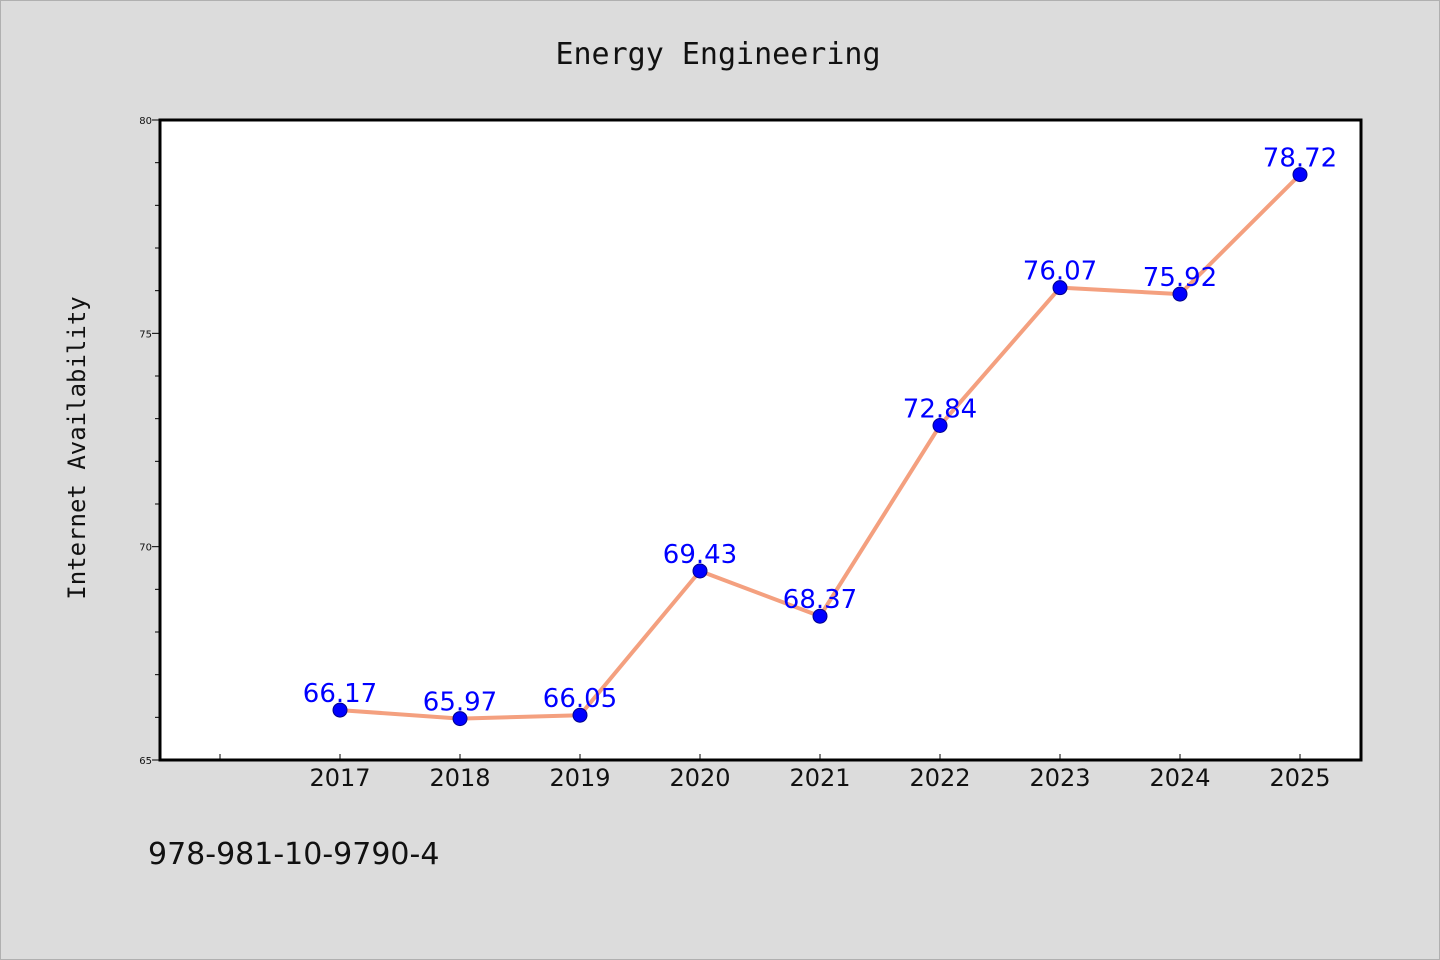 This screenshot has width=1440, height=960. I want to click on chart-title: Energy Engineering, so click(717, 54).